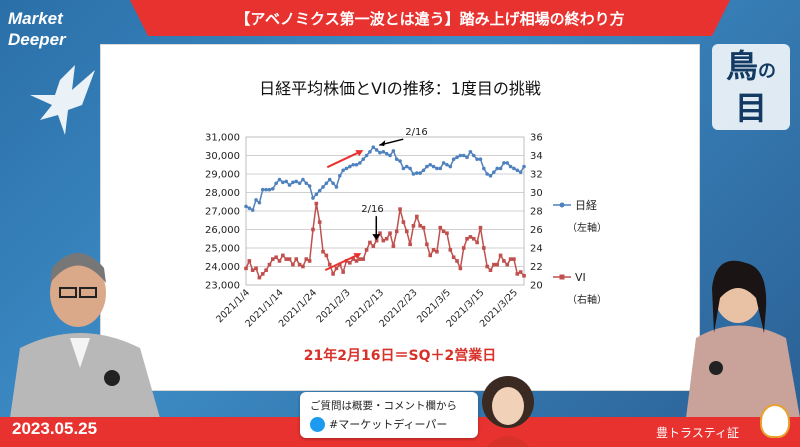 Image resolution: width=800 pixels, height=447 pixels. What do you see at coordinates (430, 18) in the screenshot?
I see `title-text: 【アベノミクス第一波とは違う】踏み上げ相場の終わり方` at bounding box center [430, 18].